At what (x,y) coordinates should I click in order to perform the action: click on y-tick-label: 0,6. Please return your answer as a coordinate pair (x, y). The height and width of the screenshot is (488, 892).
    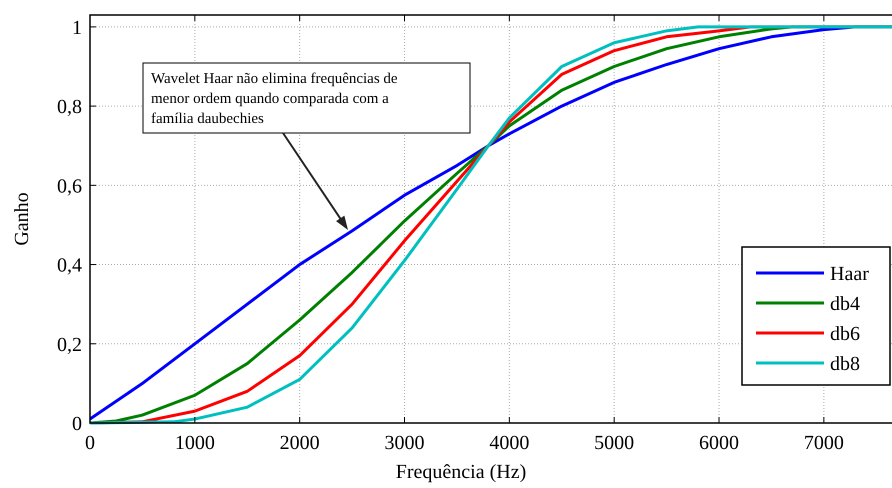
    Looking at the image, I should click on (69, 186).